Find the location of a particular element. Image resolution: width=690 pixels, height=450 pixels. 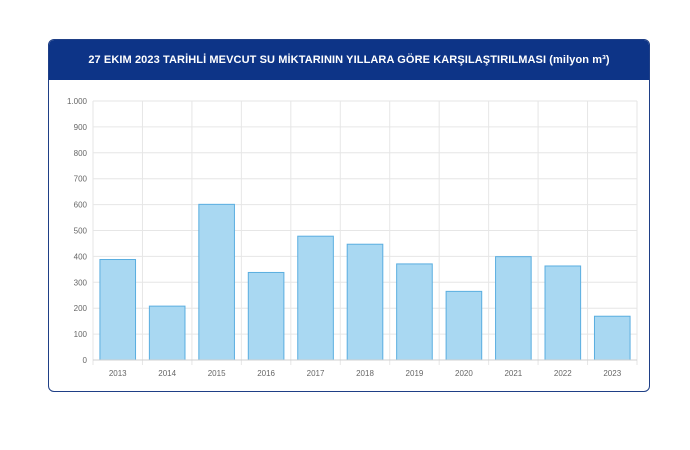

y-tick-label: 1.000 is located at coordinates (77, 101).